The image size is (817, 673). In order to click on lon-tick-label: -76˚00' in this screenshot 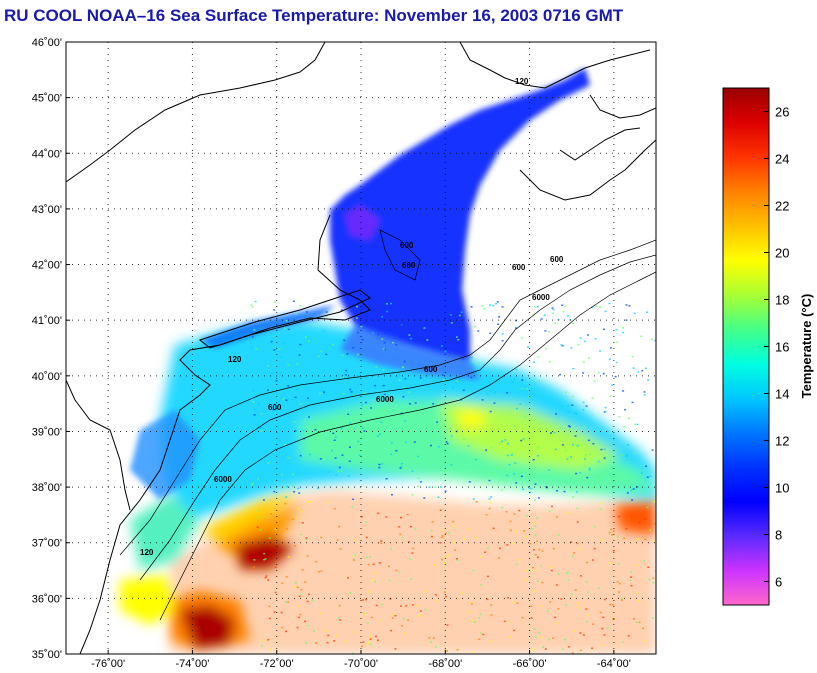, I will do `click(108, 664)`.